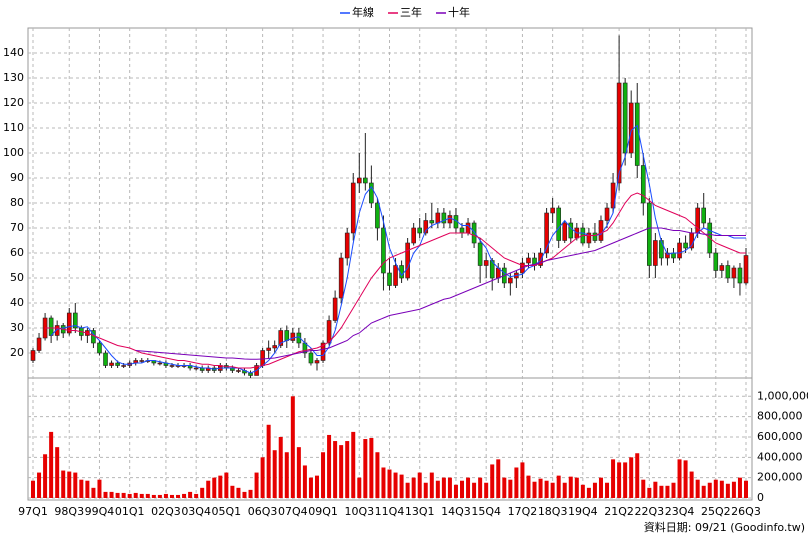 The width and height of the screenshot is (808, 544). Describe the element at coordinates (196, 511) in the screenshot. I see `x-tick-label: 03Q4` at that location.